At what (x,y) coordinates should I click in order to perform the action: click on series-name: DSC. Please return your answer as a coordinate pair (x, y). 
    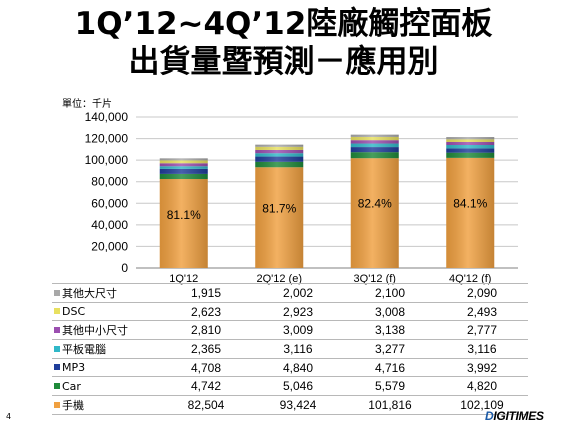
    Looking at the image, I should click on (74, 312).